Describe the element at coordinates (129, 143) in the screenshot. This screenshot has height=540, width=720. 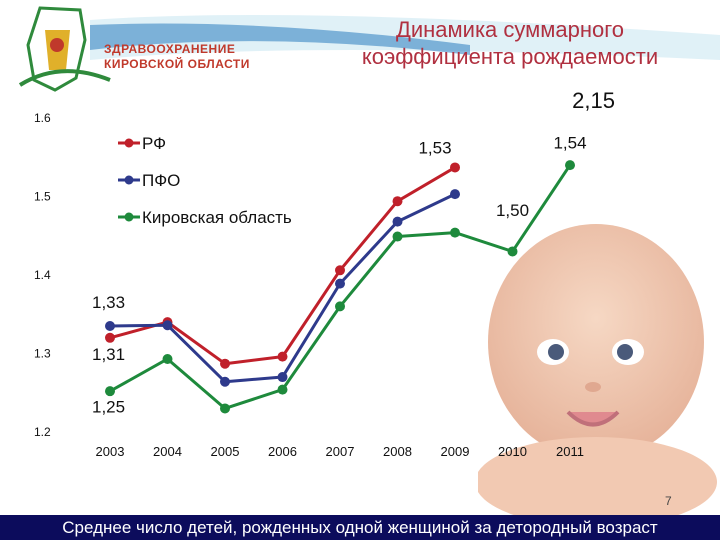
I see `legend-marker-rf` at that location.